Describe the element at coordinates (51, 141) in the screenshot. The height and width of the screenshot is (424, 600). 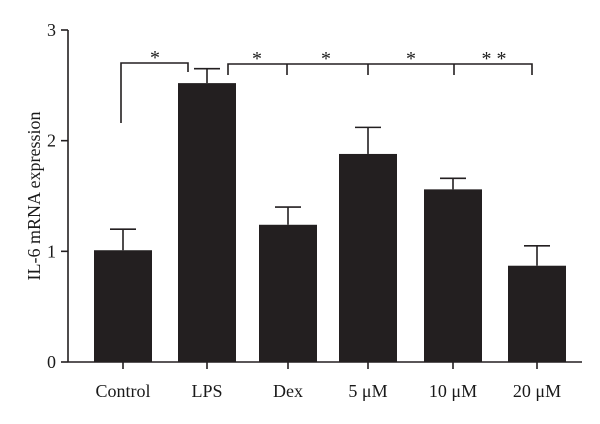
I see `y-tick-label: 2` at that location.